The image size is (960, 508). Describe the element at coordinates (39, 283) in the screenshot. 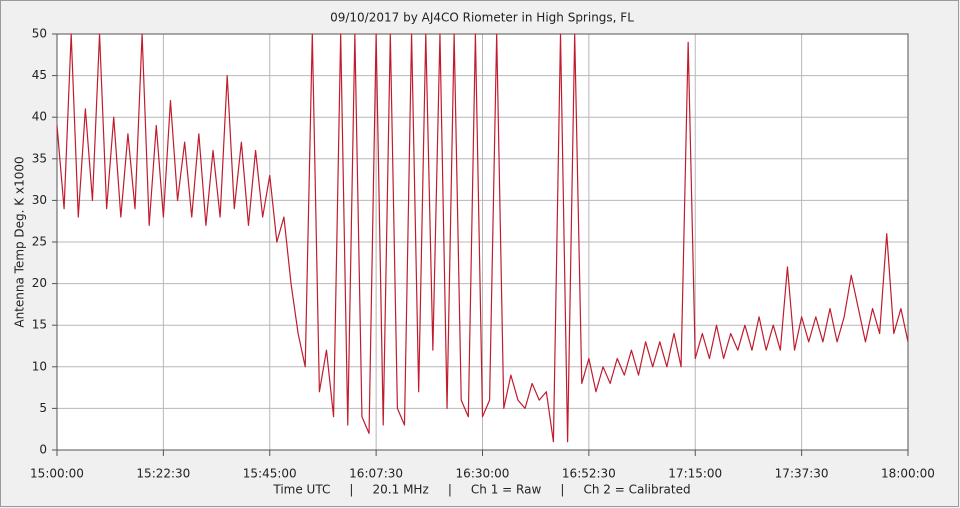

I see `y-tick-label: 20` at that location.